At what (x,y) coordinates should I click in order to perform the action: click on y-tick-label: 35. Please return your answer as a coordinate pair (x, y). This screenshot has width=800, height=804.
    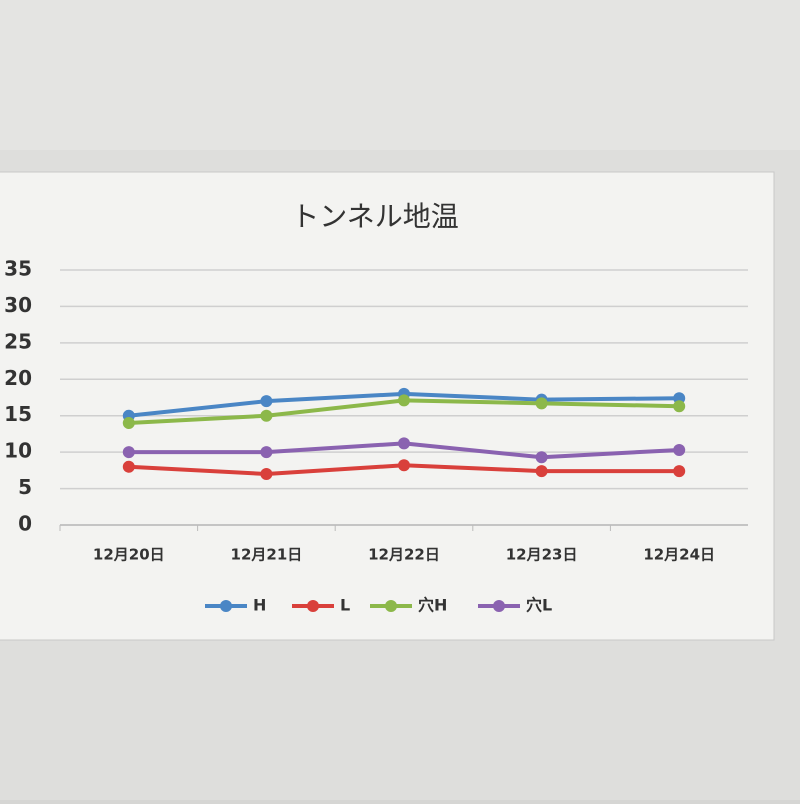
    Looking at the image, I should click on (18, 269).